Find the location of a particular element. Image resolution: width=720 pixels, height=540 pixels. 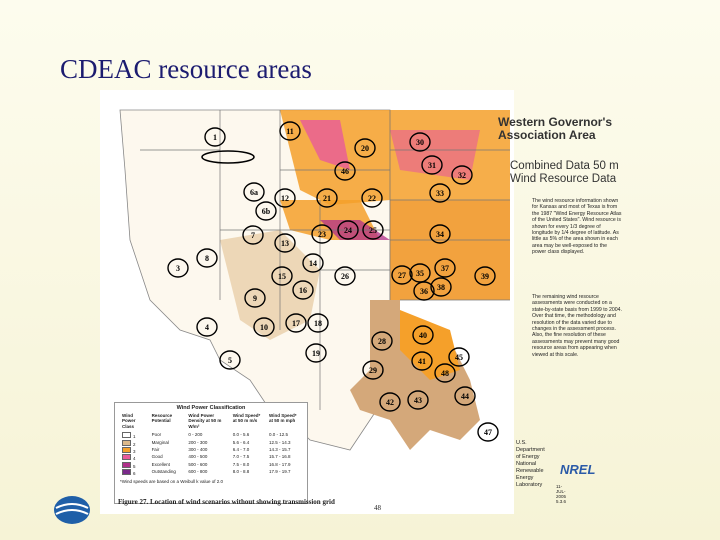

legend-cell: 5 is located at coordinates (134, 465).